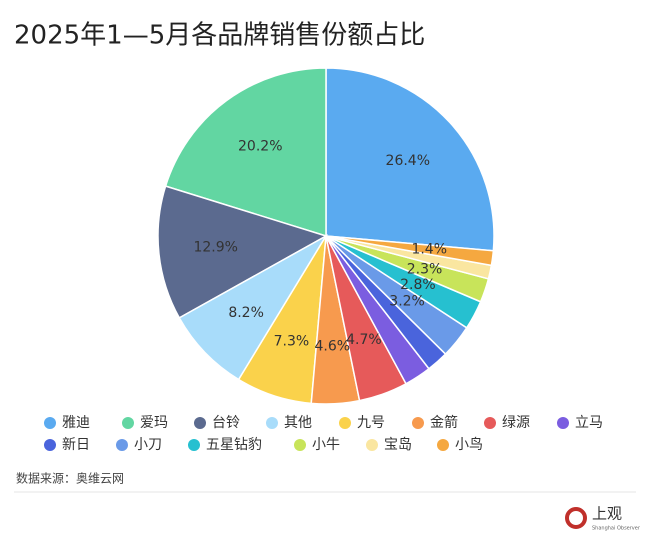 The width and height of the screenshot is (650, 553). I want to click on data-label: 2.3%, so click(425, 270).